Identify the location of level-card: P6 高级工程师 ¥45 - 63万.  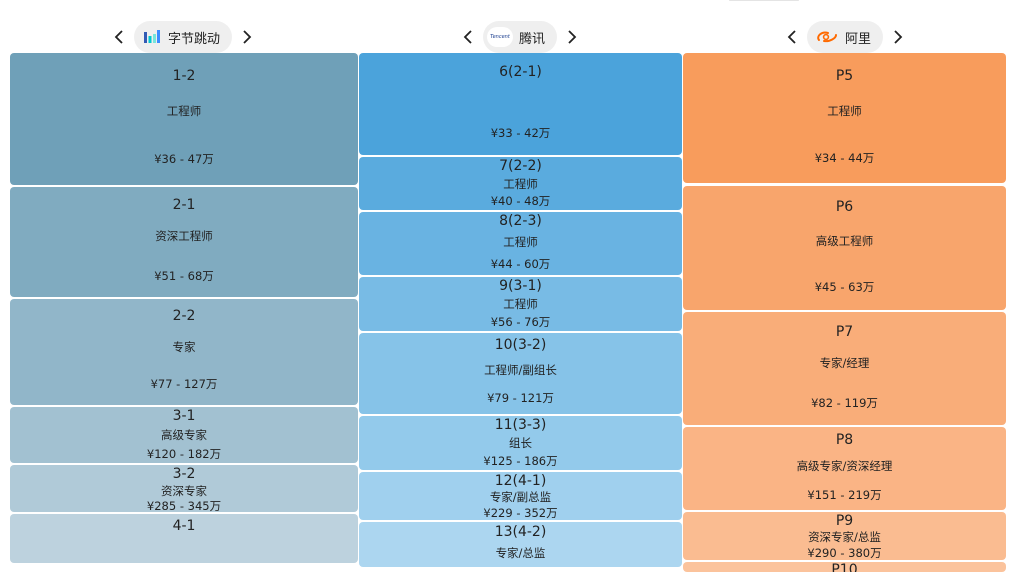
(844, 248).